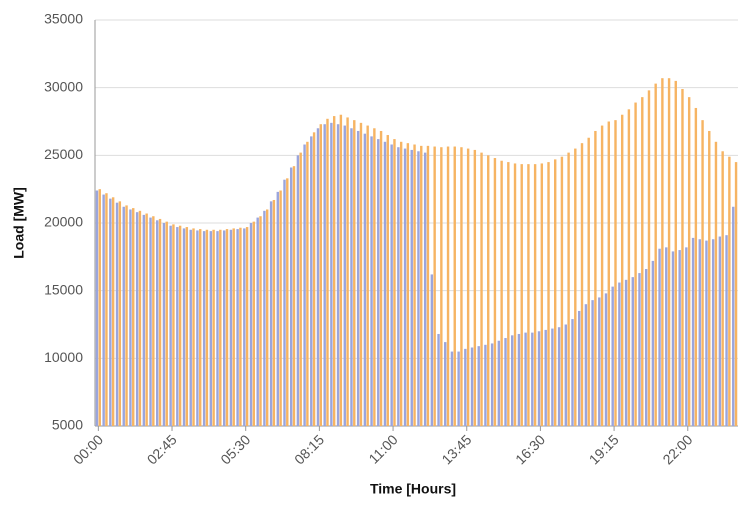 This screenshot has height=526, width=754. What do you see at coordinates (413, 489) in the screenshot?
I see `x-axis-title: Time [Hours]` at bounding box center [413, 489].